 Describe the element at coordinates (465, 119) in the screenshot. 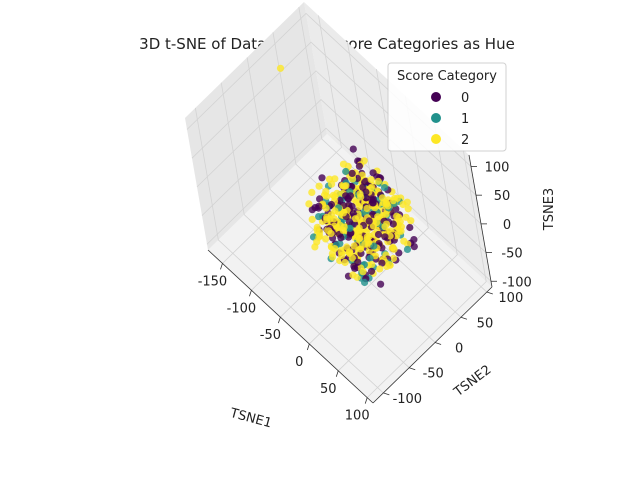

I see `legend-label-1: 1` at that location.